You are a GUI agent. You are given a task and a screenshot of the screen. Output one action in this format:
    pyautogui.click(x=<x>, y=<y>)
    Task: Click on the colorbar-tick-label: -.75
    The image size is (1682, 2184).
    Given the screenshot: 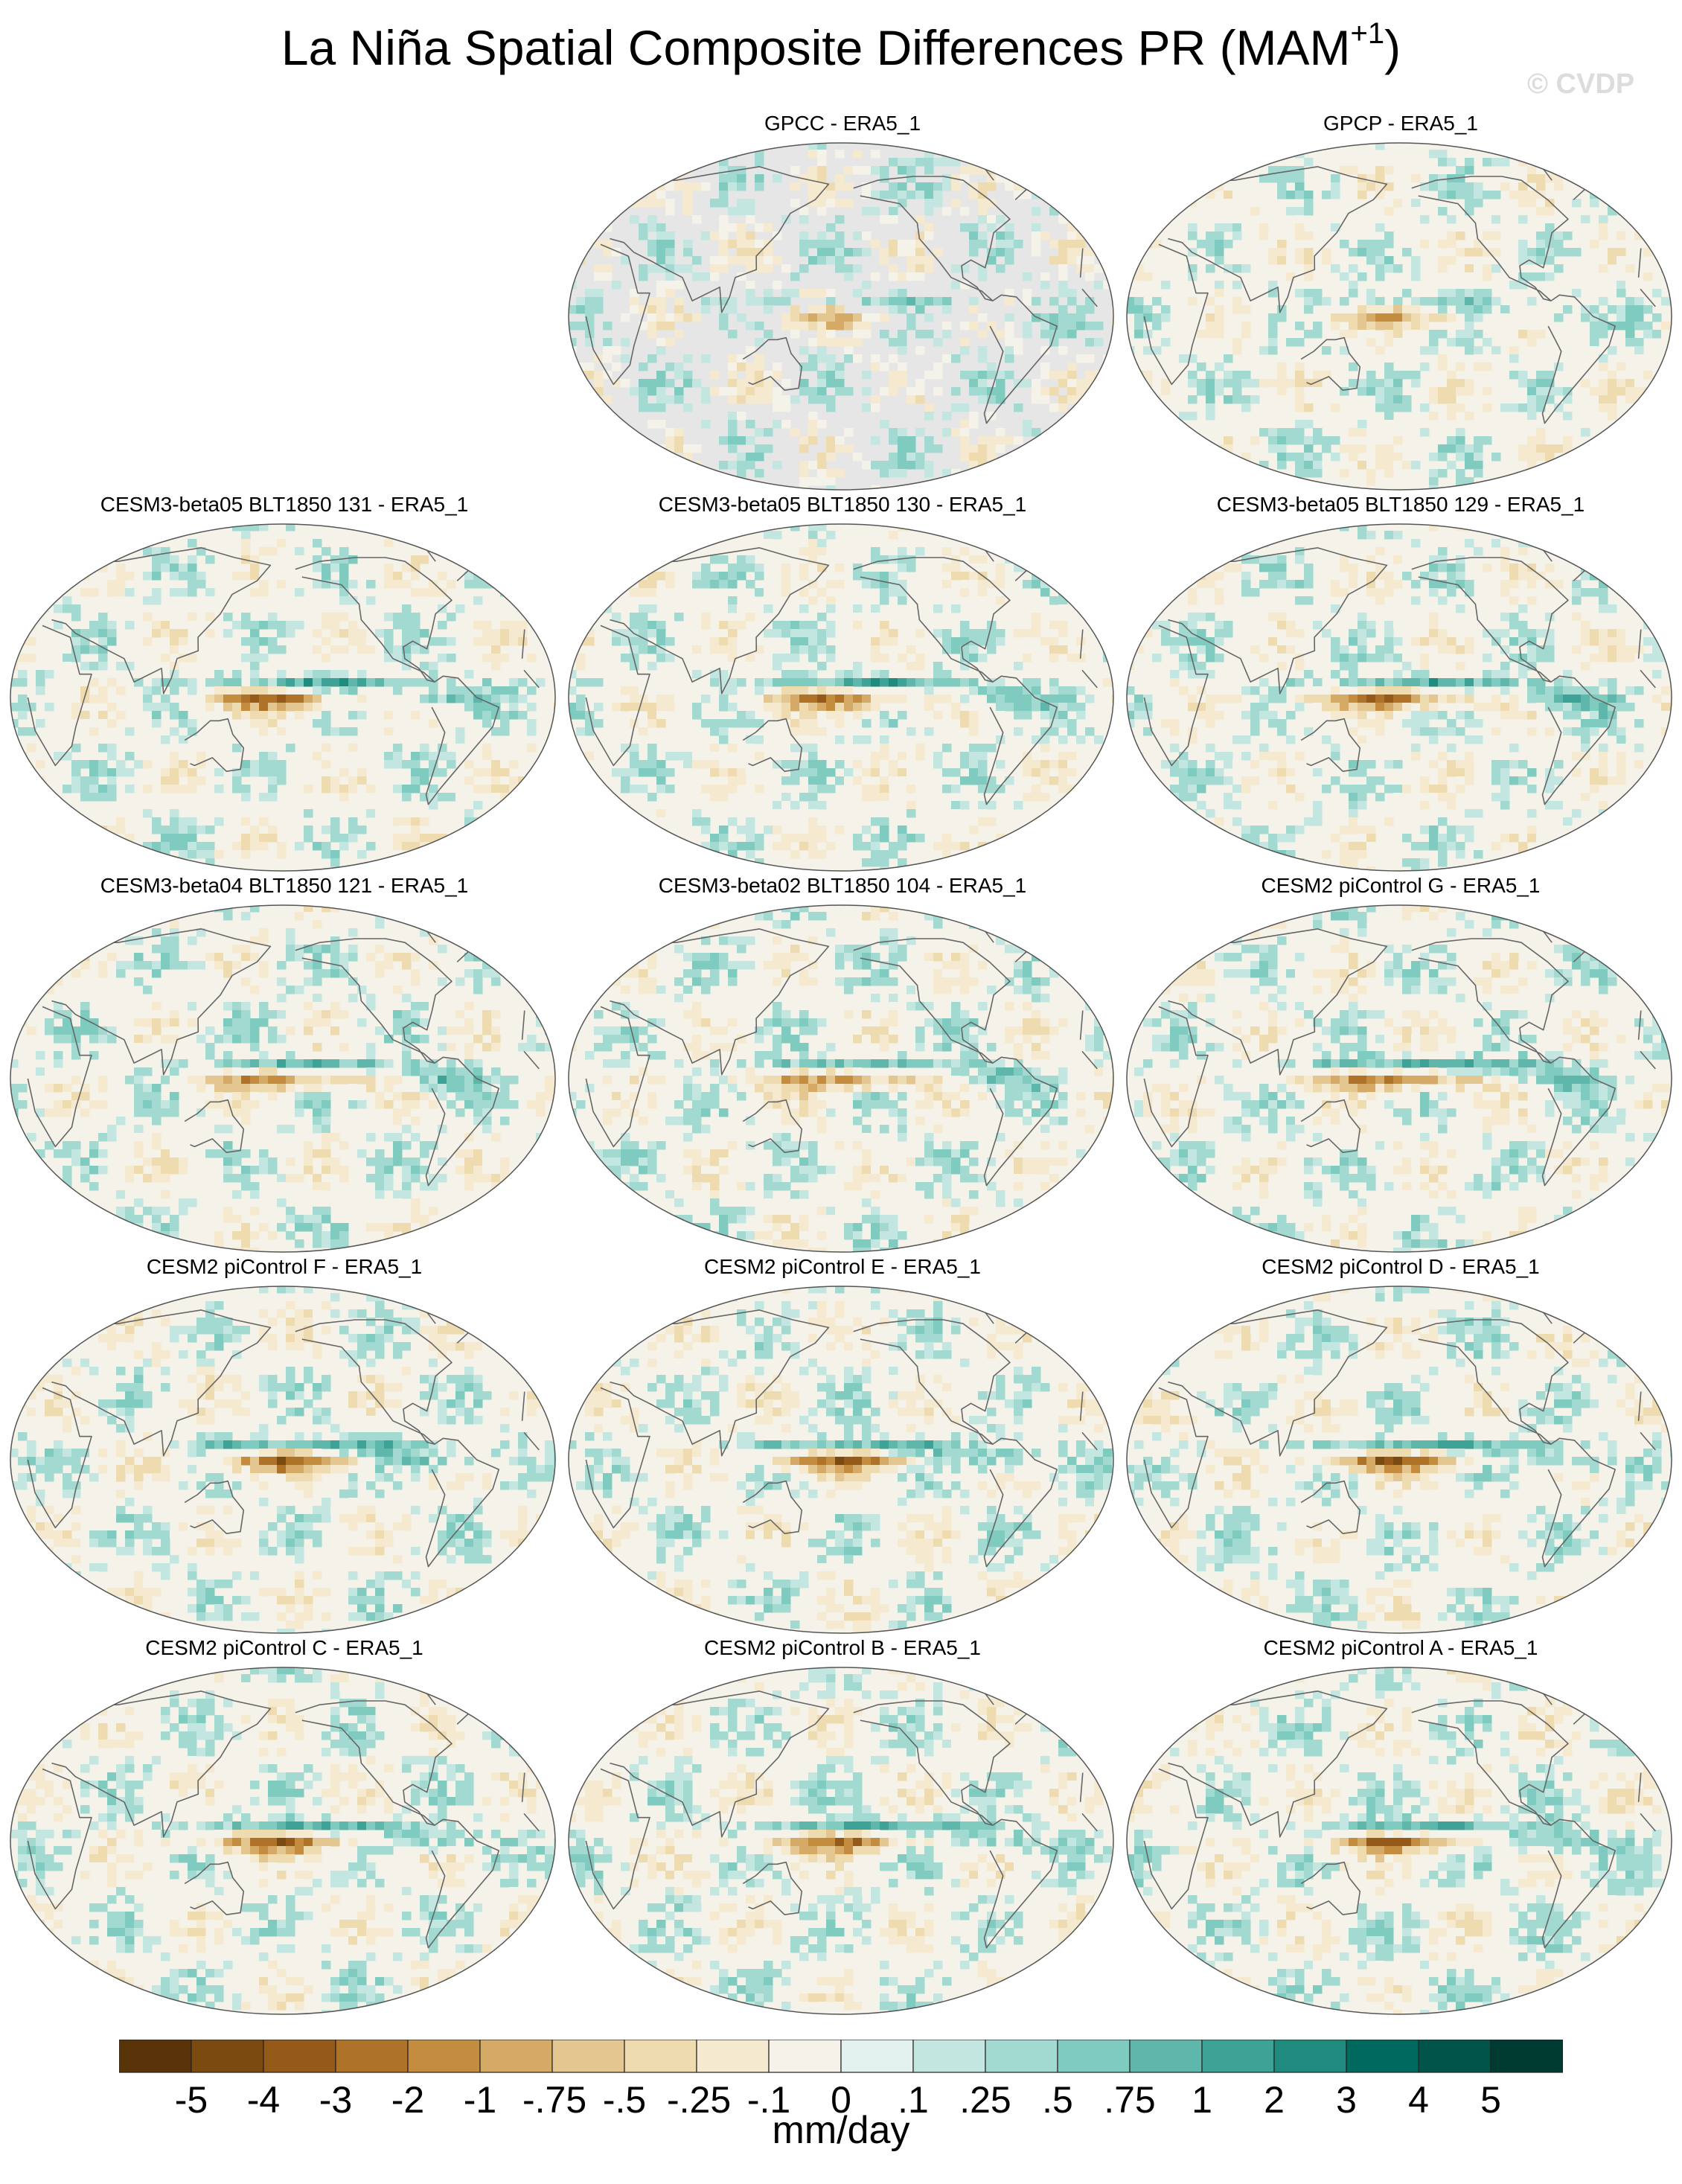 What is the action you would take?
    pyautogui.click(x=554, y=2100)
    